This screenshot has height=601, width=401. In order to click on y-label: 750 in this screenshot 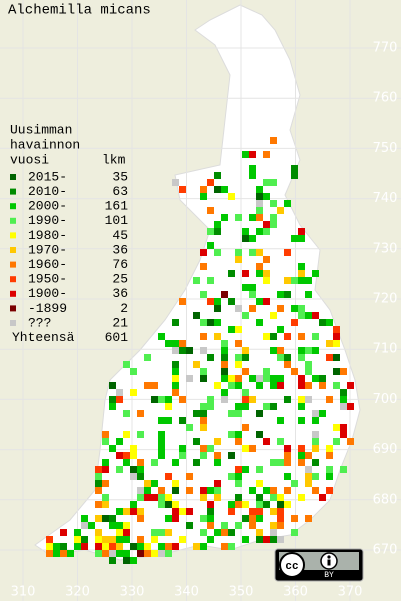, I will do `click(385, 148)`.